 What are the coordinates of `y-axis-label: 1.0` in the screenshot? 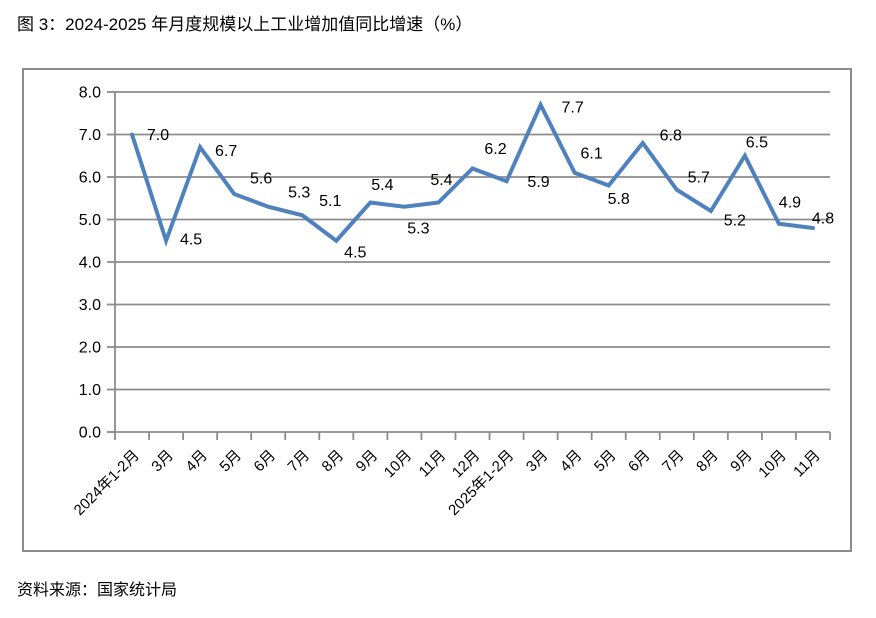 It's located at (90, 390).